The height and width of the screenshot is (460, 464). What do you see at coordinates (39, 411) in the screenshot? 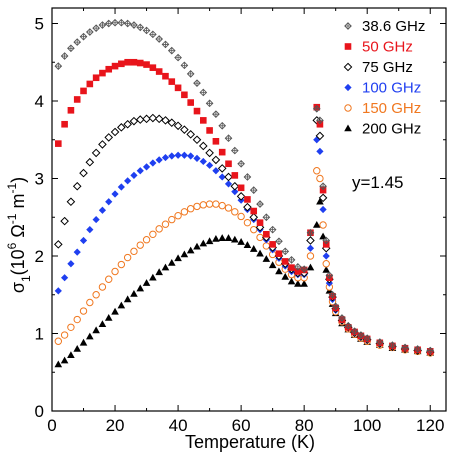
I see `y-tick-label: 0` at bounding box center [39, 411].